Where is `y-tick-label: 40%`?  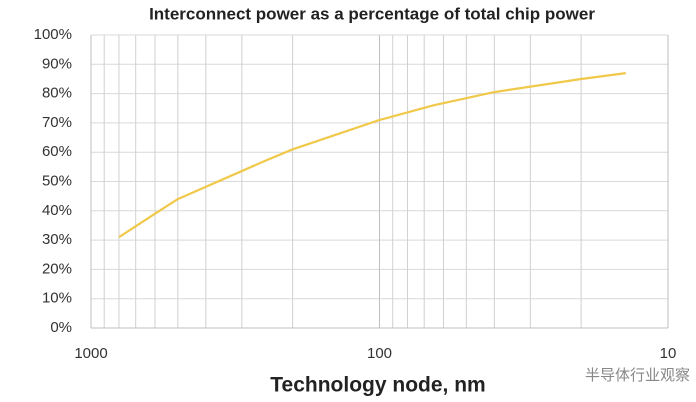
y-tick-label: 40% is located at coordinates (57, 210).